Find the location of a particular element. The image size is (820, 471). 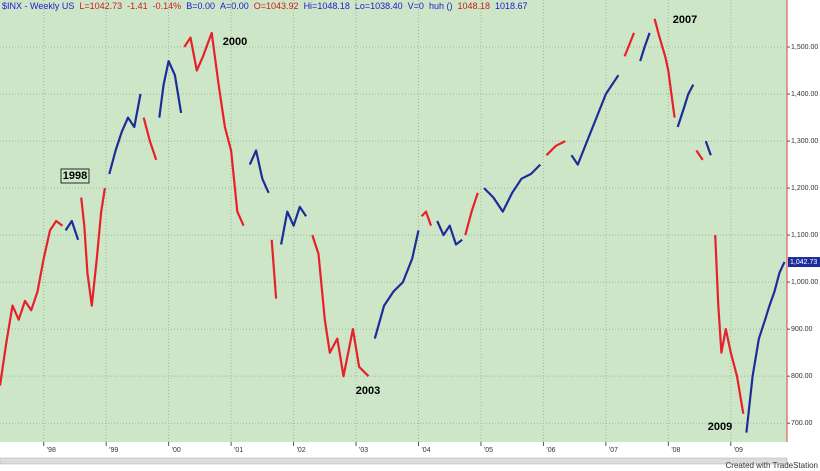

annotation: 2007 is located at coordinates (685, 20).